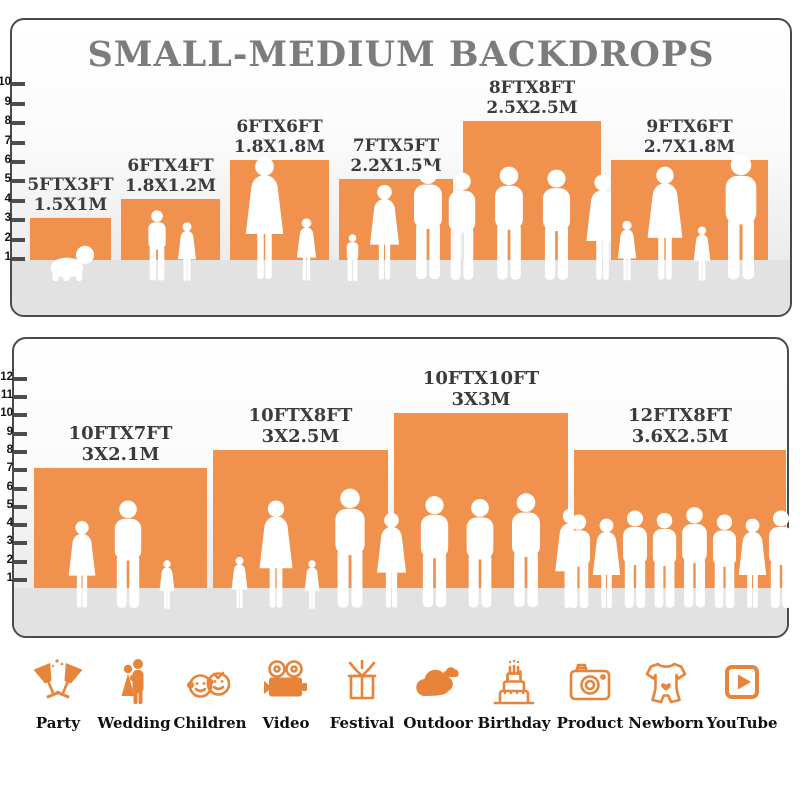 Image resolution: width=800 pixels, height=800 pixels. I want to click on backdrop-bar-7ftx5ft: 7FTX5FT 2.2X1.5M, so click(396, 209).